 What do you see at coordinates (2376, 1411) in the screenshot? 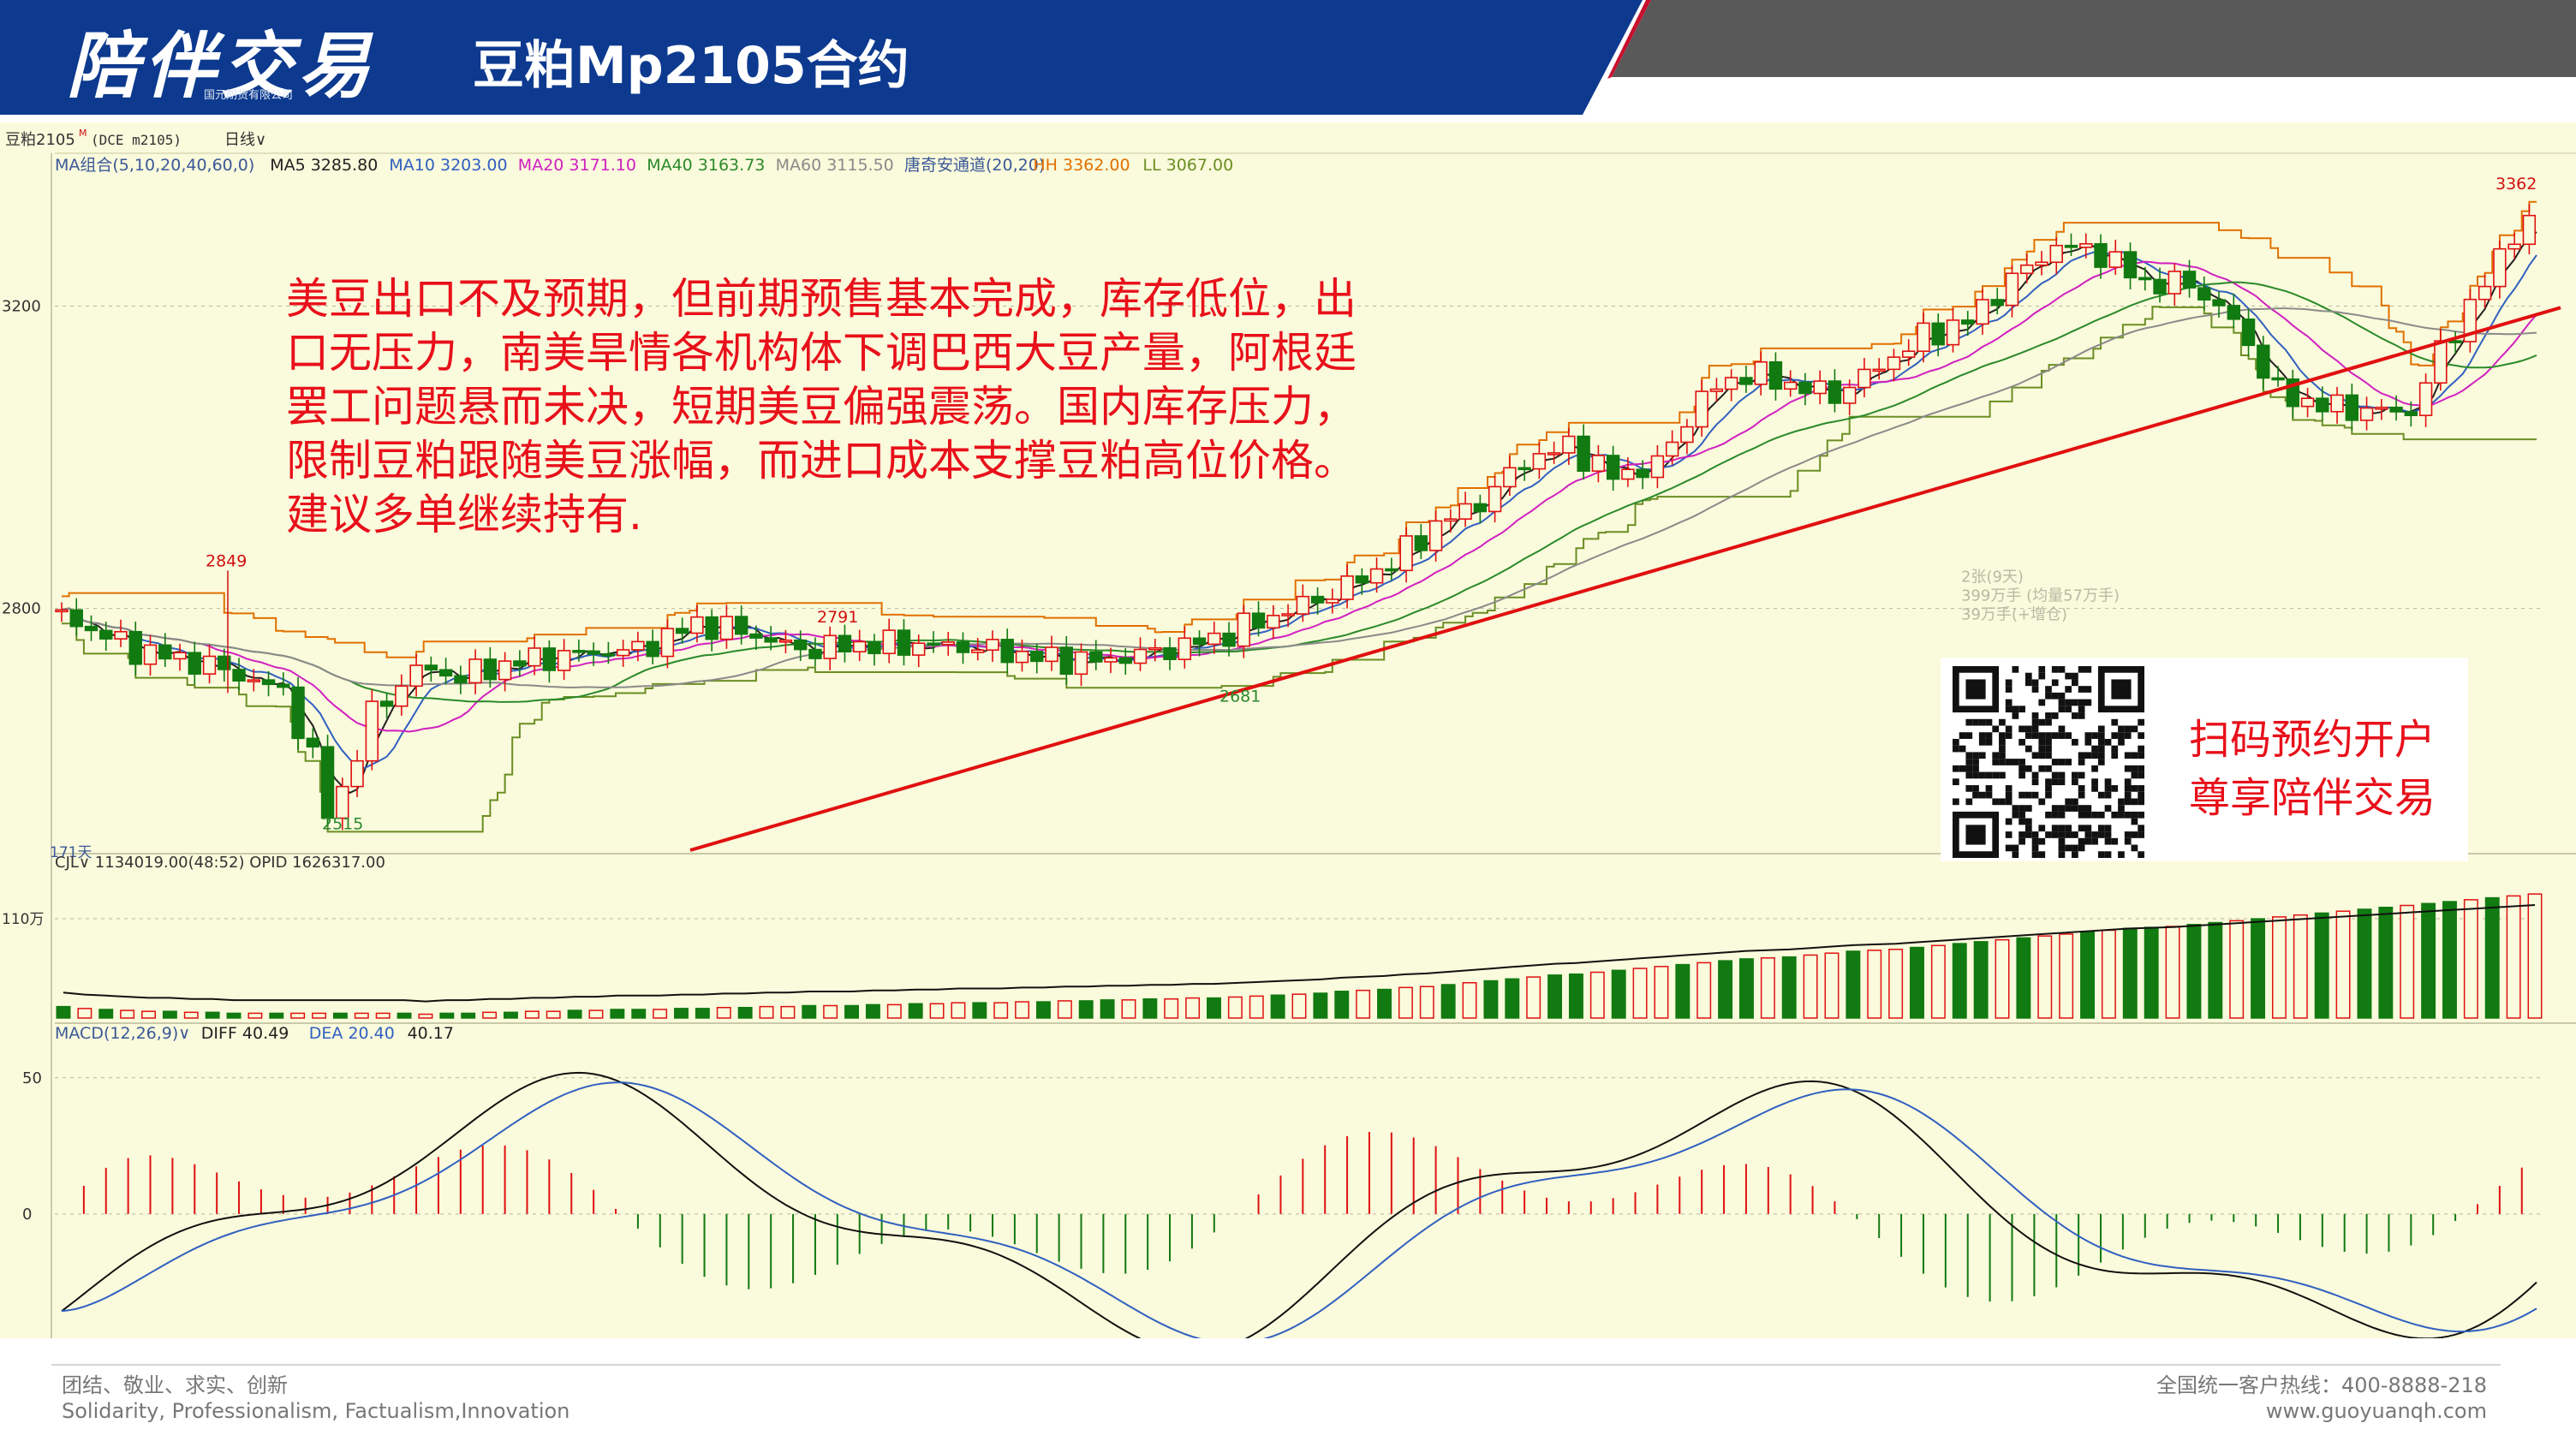
I see `website-link: www.guoyuanqh.com` at bounding box center [2376, 1411].